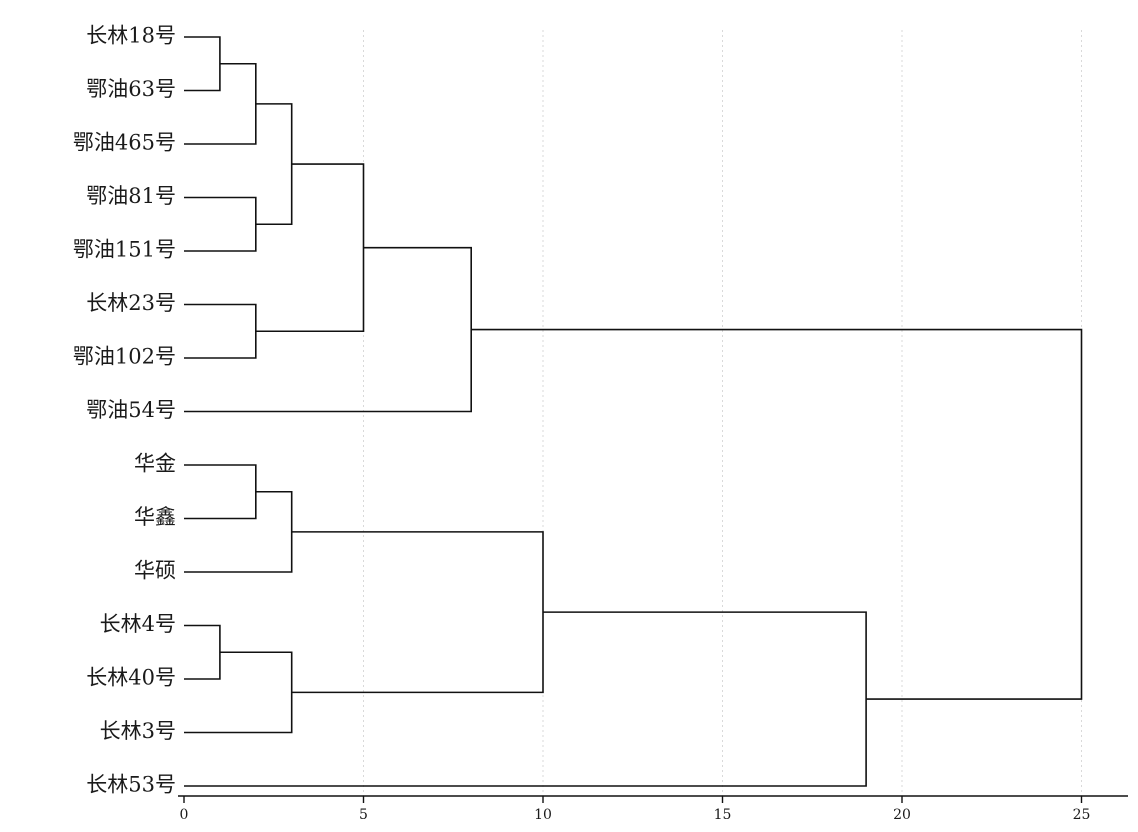  What do you see at coordinates (155, 571) in the screenshot?
I see `leaf-label: 华硕` at bounding box center [155, 571].